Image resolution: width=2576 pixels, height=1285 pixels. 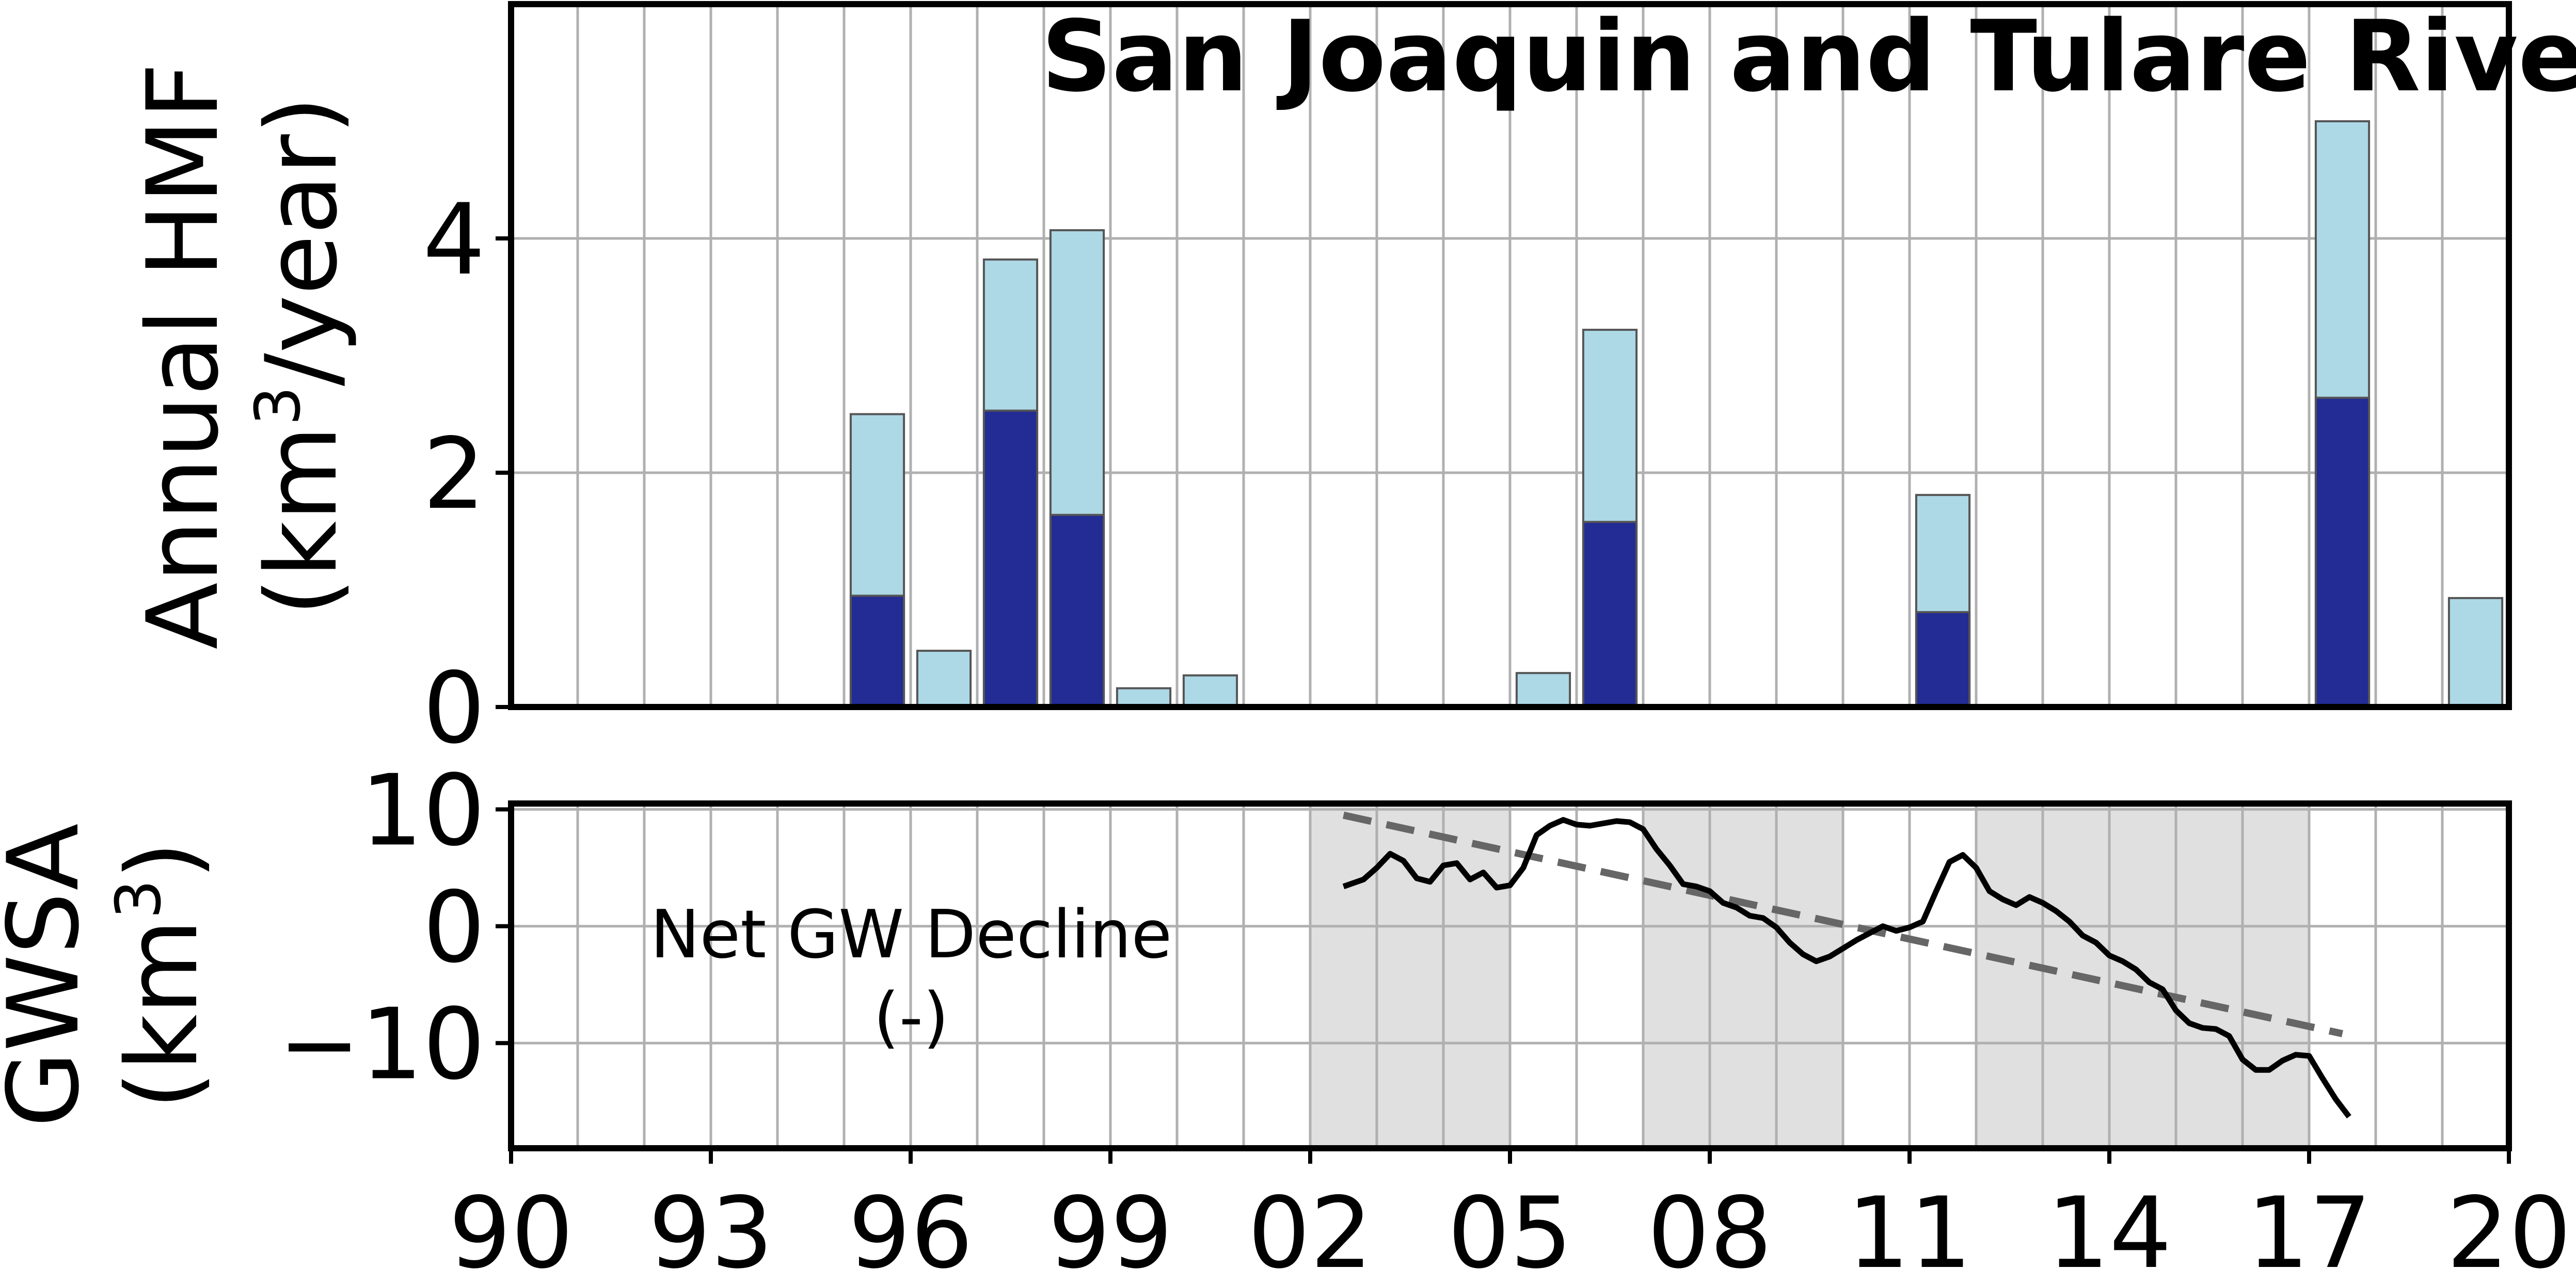 I want to click on gwsa-y-tick-label: 10, so click(x=422, y=810).